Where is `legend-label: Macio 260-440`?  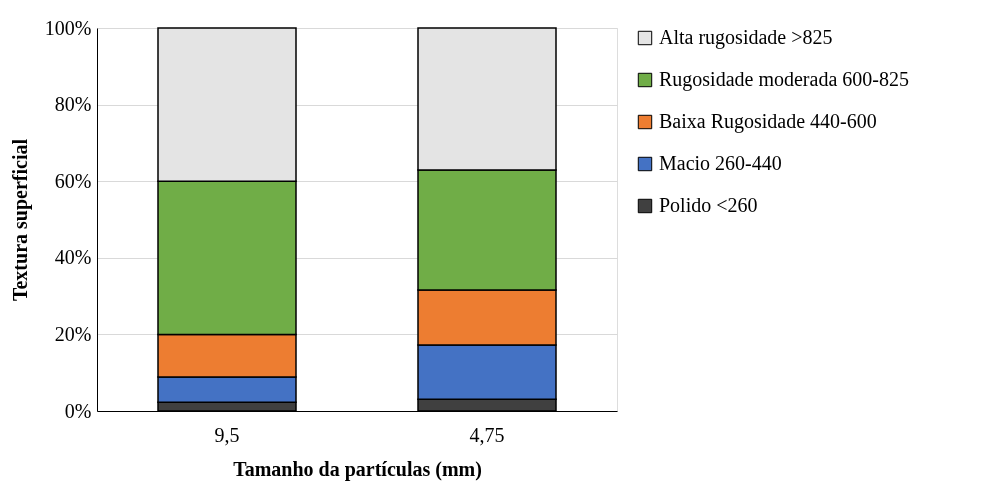
legend-label: Macio 260-440 is located at coordinates (720, 163).